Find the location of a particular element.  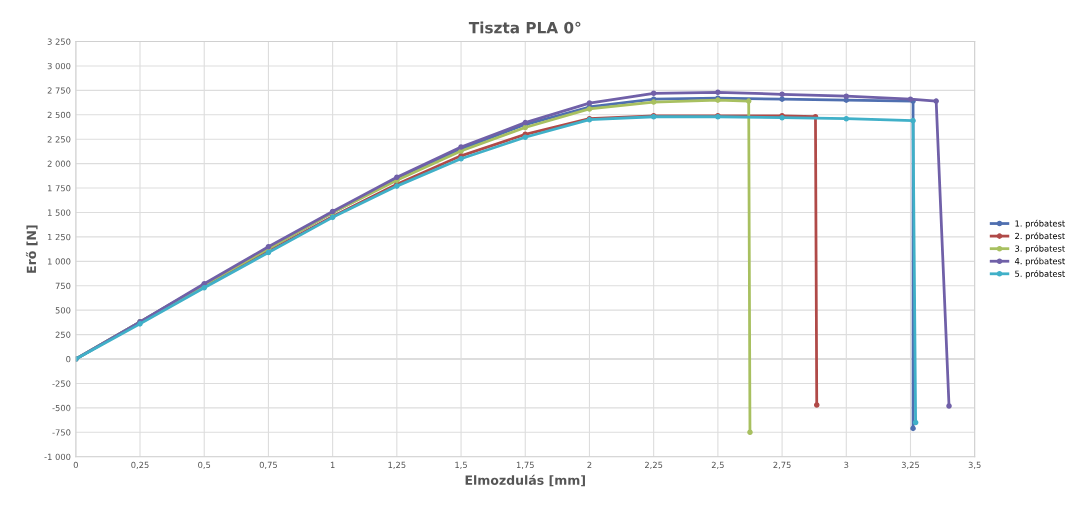

y-tick-label: -1 000 is located at coordinates (57, 456).